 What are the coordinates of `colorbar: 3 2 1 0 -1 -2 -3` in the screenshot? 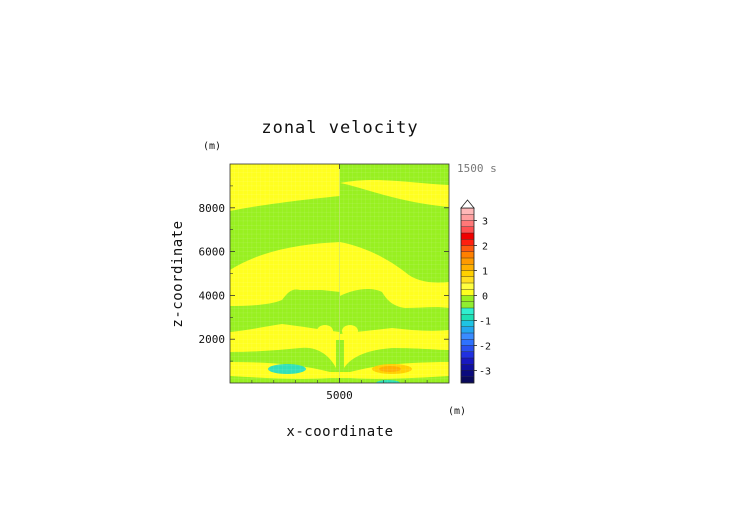 It's located at (475, 291).